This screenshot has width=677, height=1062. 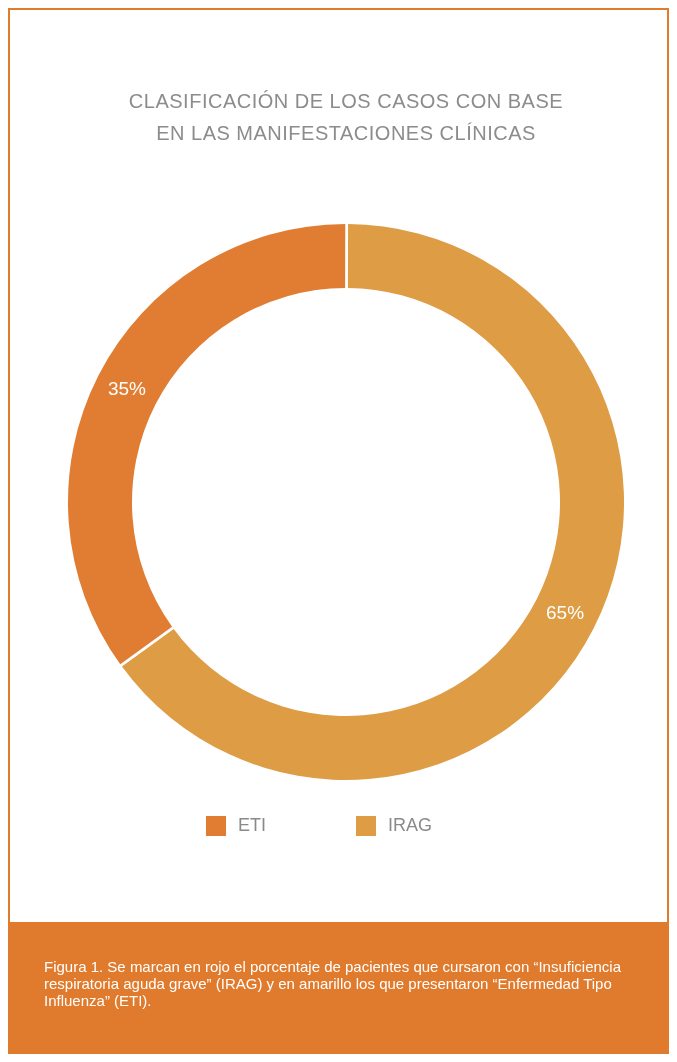 What do you see at coordinates (333, 983) in the screenshot?
I see `text: Figura 1. Se marcan en rojo el porcentaje de pacientes que cursaron con “Insuficiencia respiratoria aguda grave” (IRAG) y en amarillo los que presentaron “Enfermedad Tipo Influenza” (ETI).` at bounding box center [333, 983].